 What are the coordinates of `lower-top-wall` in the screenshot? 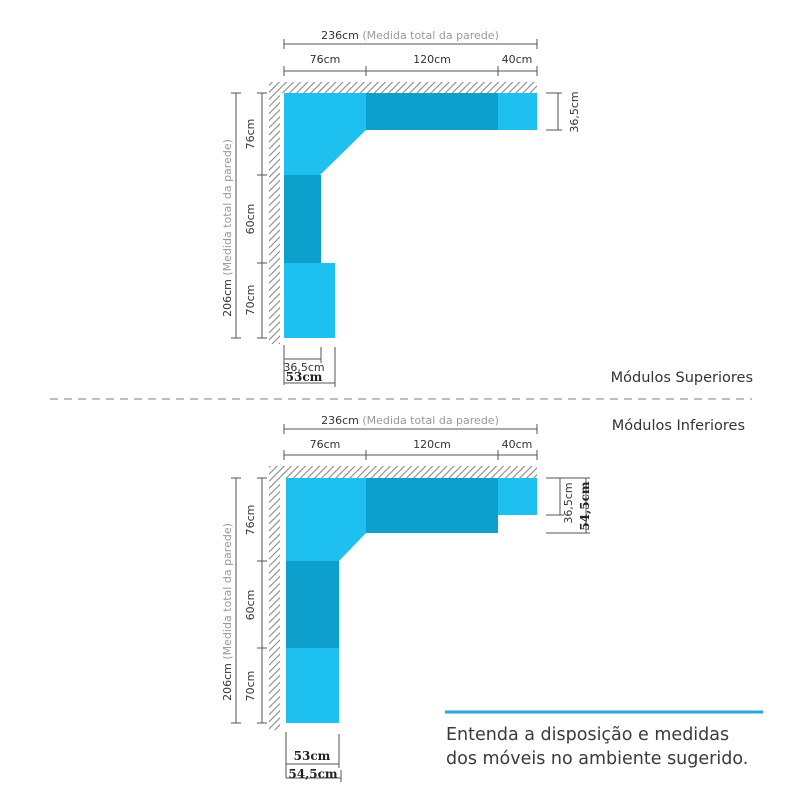 It's located at (403, 472).